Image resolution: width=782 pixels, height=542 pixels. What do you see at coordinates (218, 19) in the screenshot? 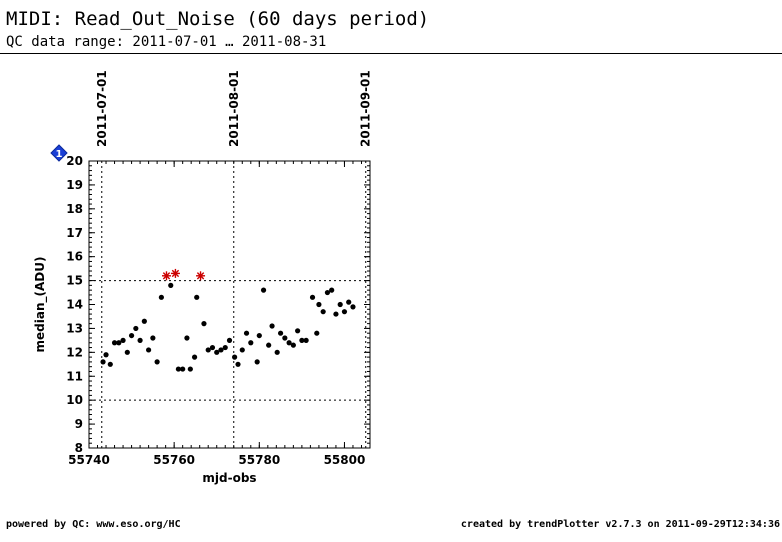
I see `chart-title: MIDI: Read_Out_Noise (60 days period)` at bounding box center [218, 19].